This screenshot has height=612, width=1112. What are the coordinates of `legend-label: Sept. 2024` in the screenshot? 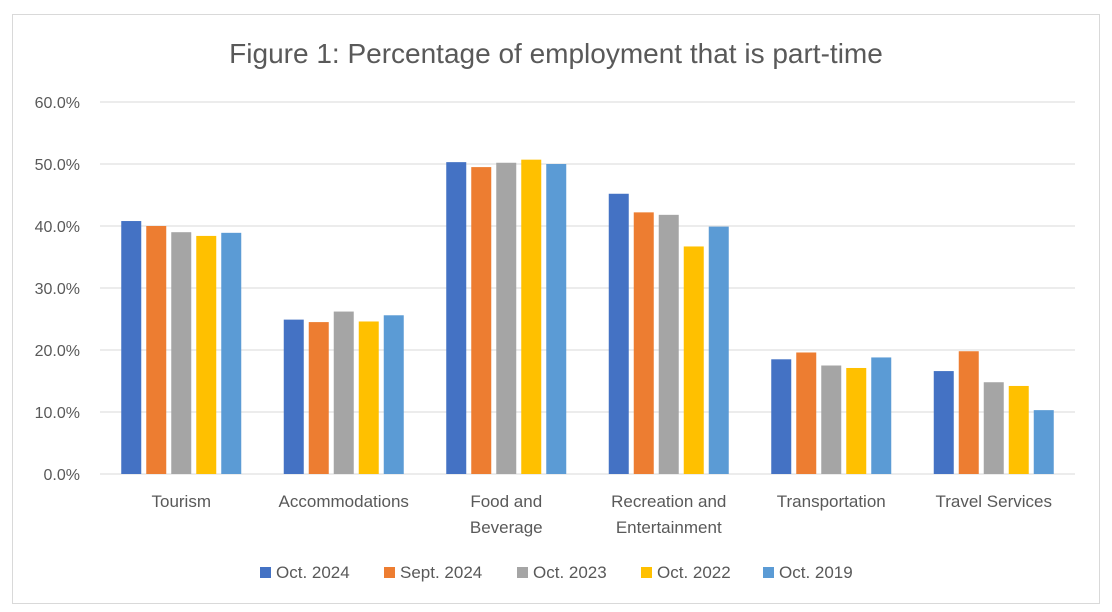 It's located at (441, 572).